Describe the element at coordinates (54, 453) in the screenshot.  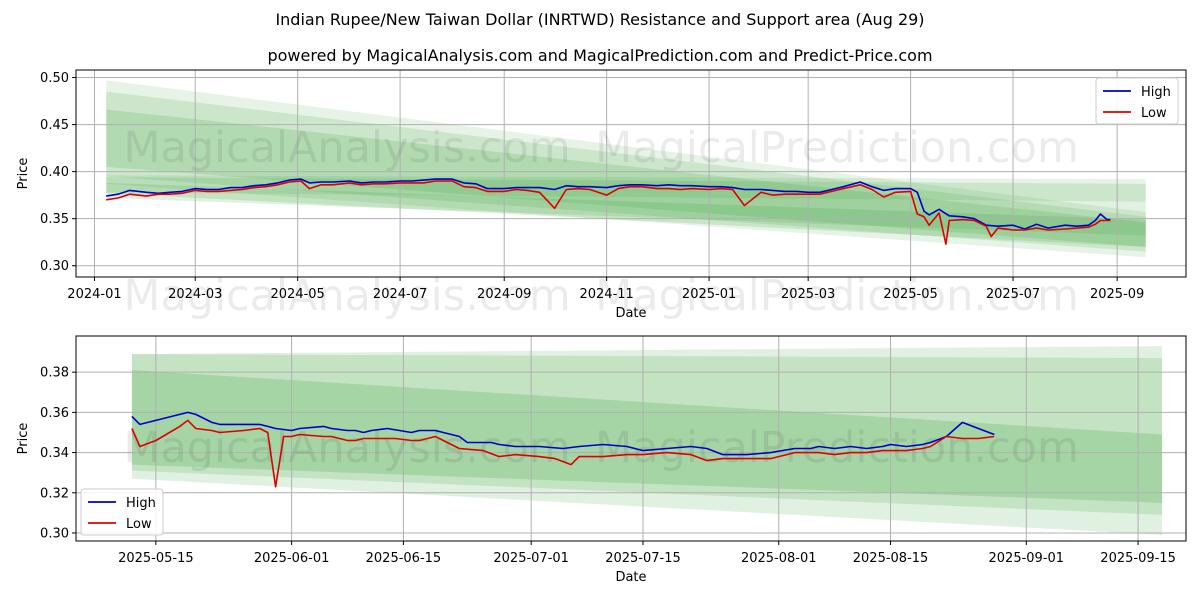
I see `y-tick-label: 0.34` at that location.